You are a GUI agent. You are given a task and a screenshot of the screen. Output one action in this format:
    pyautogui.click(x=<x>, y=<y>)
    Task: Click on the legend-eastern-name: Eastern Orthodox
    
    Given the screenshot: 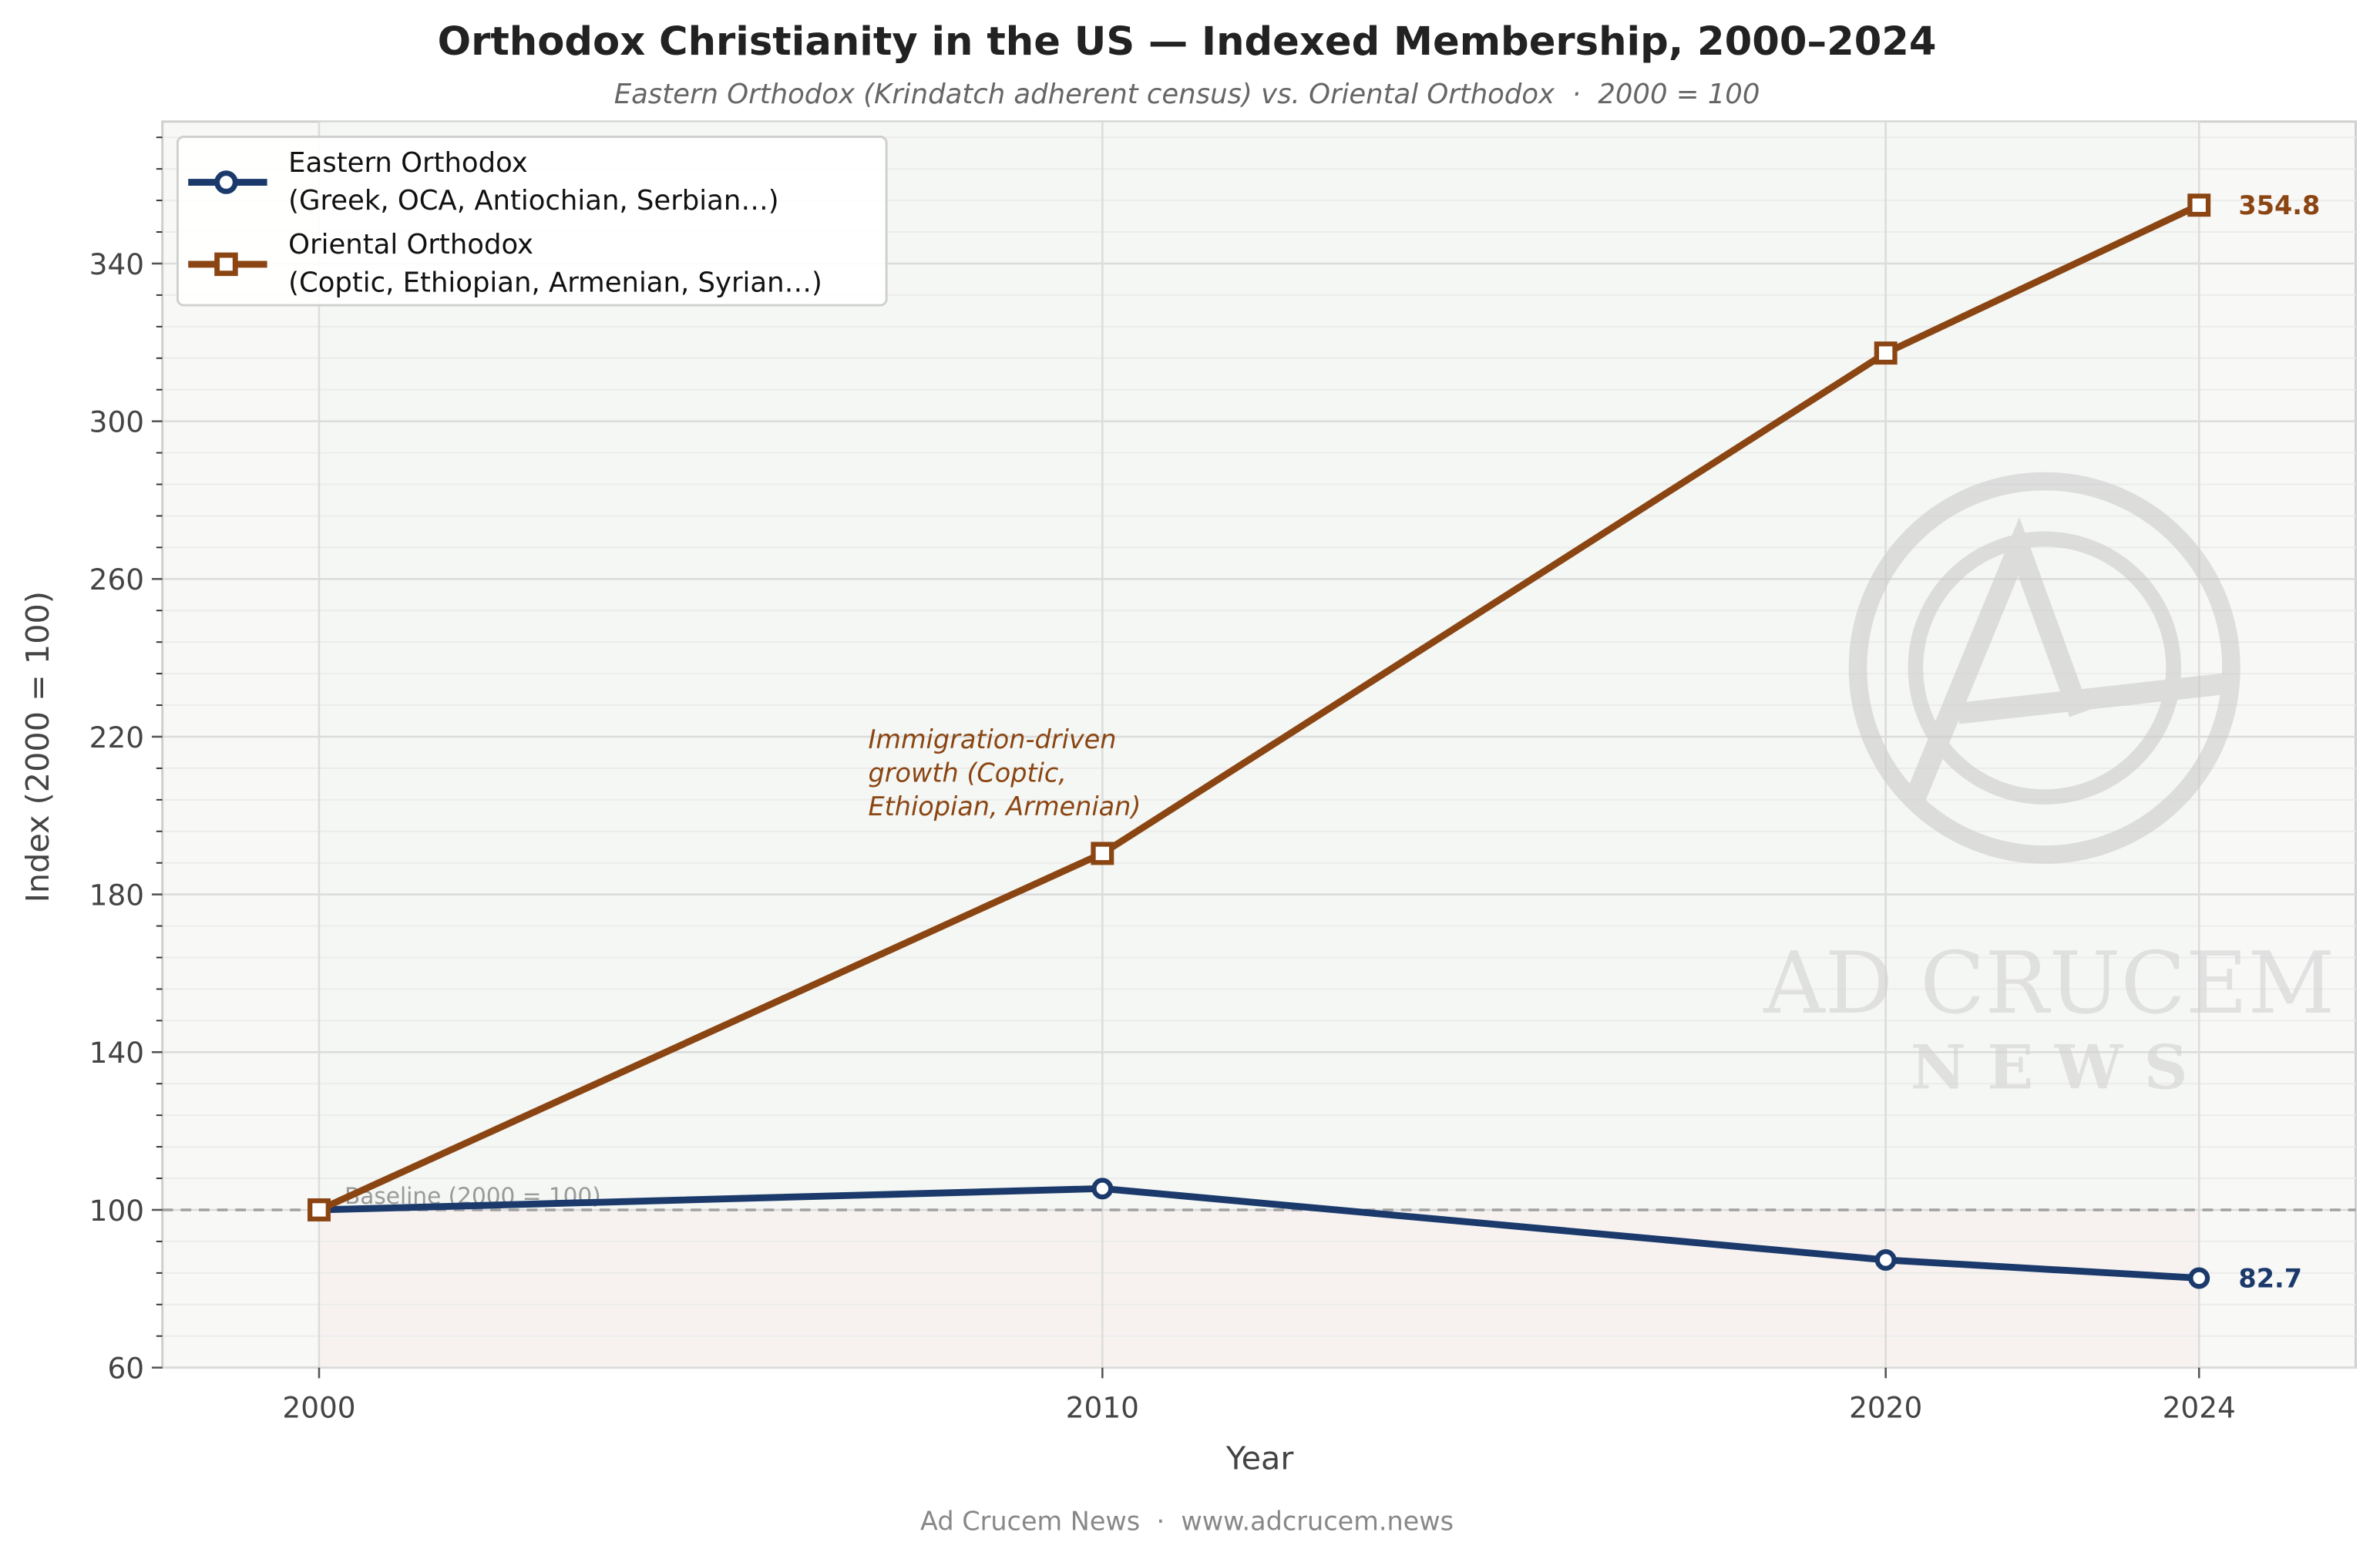 What is the action you would take?
    pyautogui.click(x=408, y=163)
    